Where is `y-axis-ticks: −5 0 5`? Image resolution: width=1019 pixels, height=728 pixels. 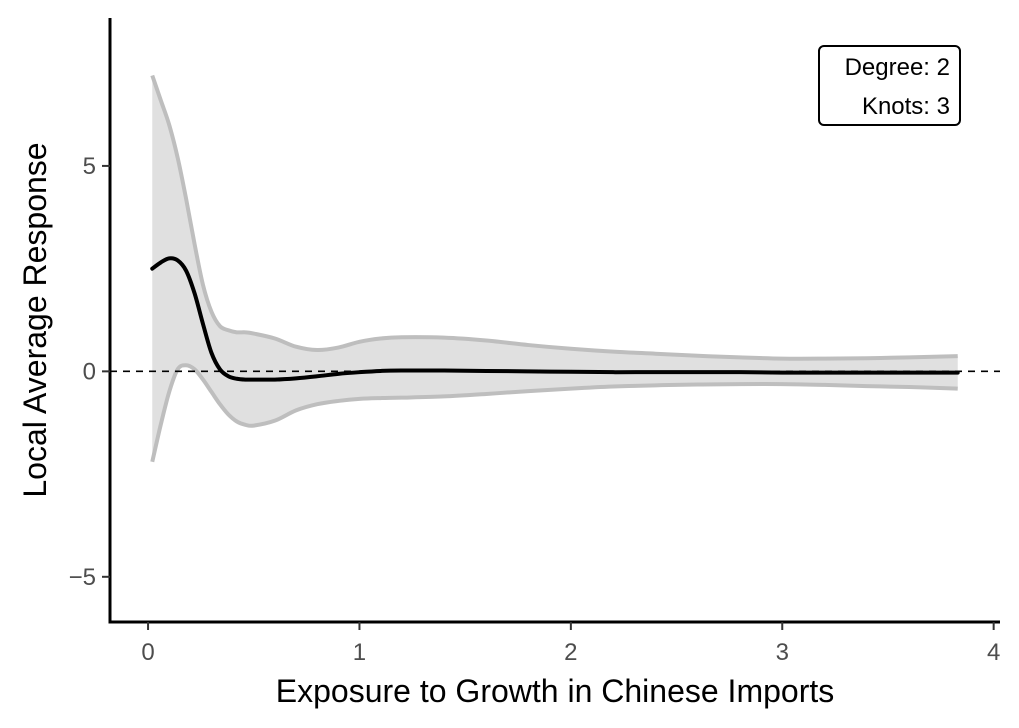
y-axis-ticks: −5 0 5 is located at coordinates (89, 372).